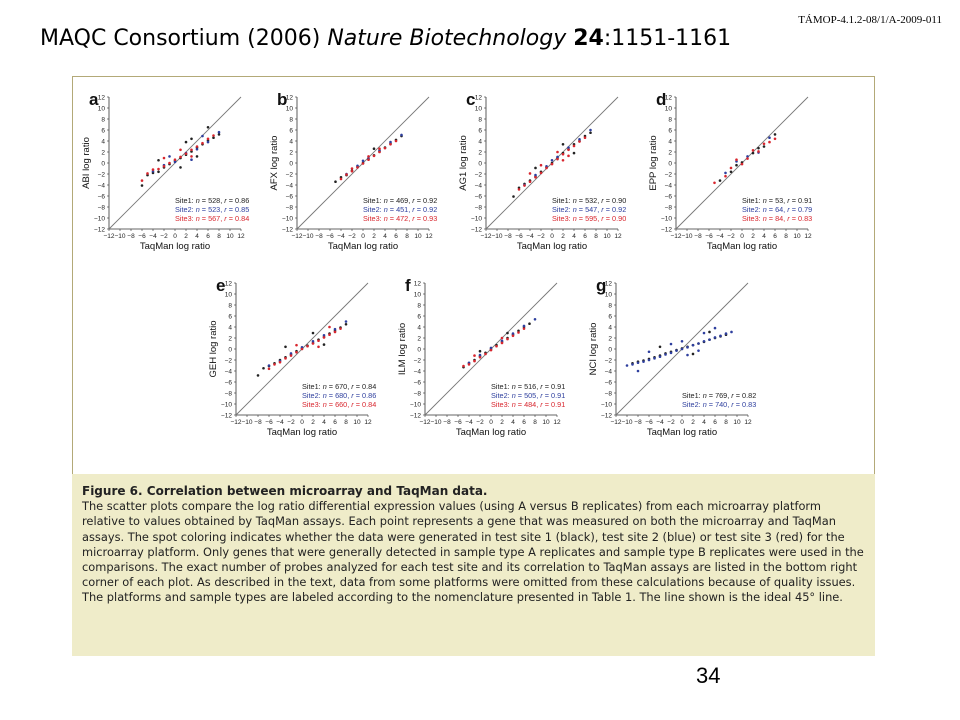 The width and height of the screenshot is (960, 720). I want to click on stats-line-c-site3: Site3: n = 595, r = 0.90, so click(589, 218).